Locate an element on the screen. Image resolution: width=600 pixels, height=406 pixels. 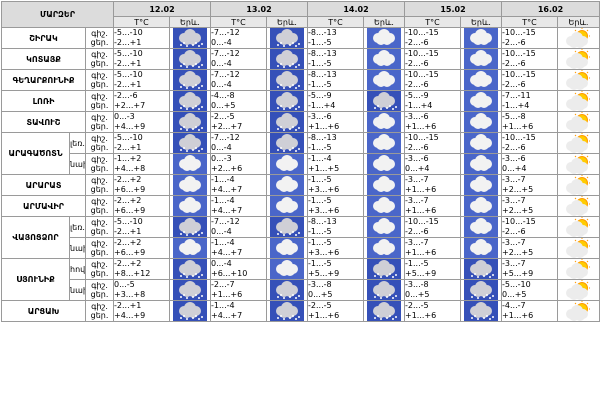
temperature-cell: 0...-4 +6...+10 is located at coordinates (238, 269).